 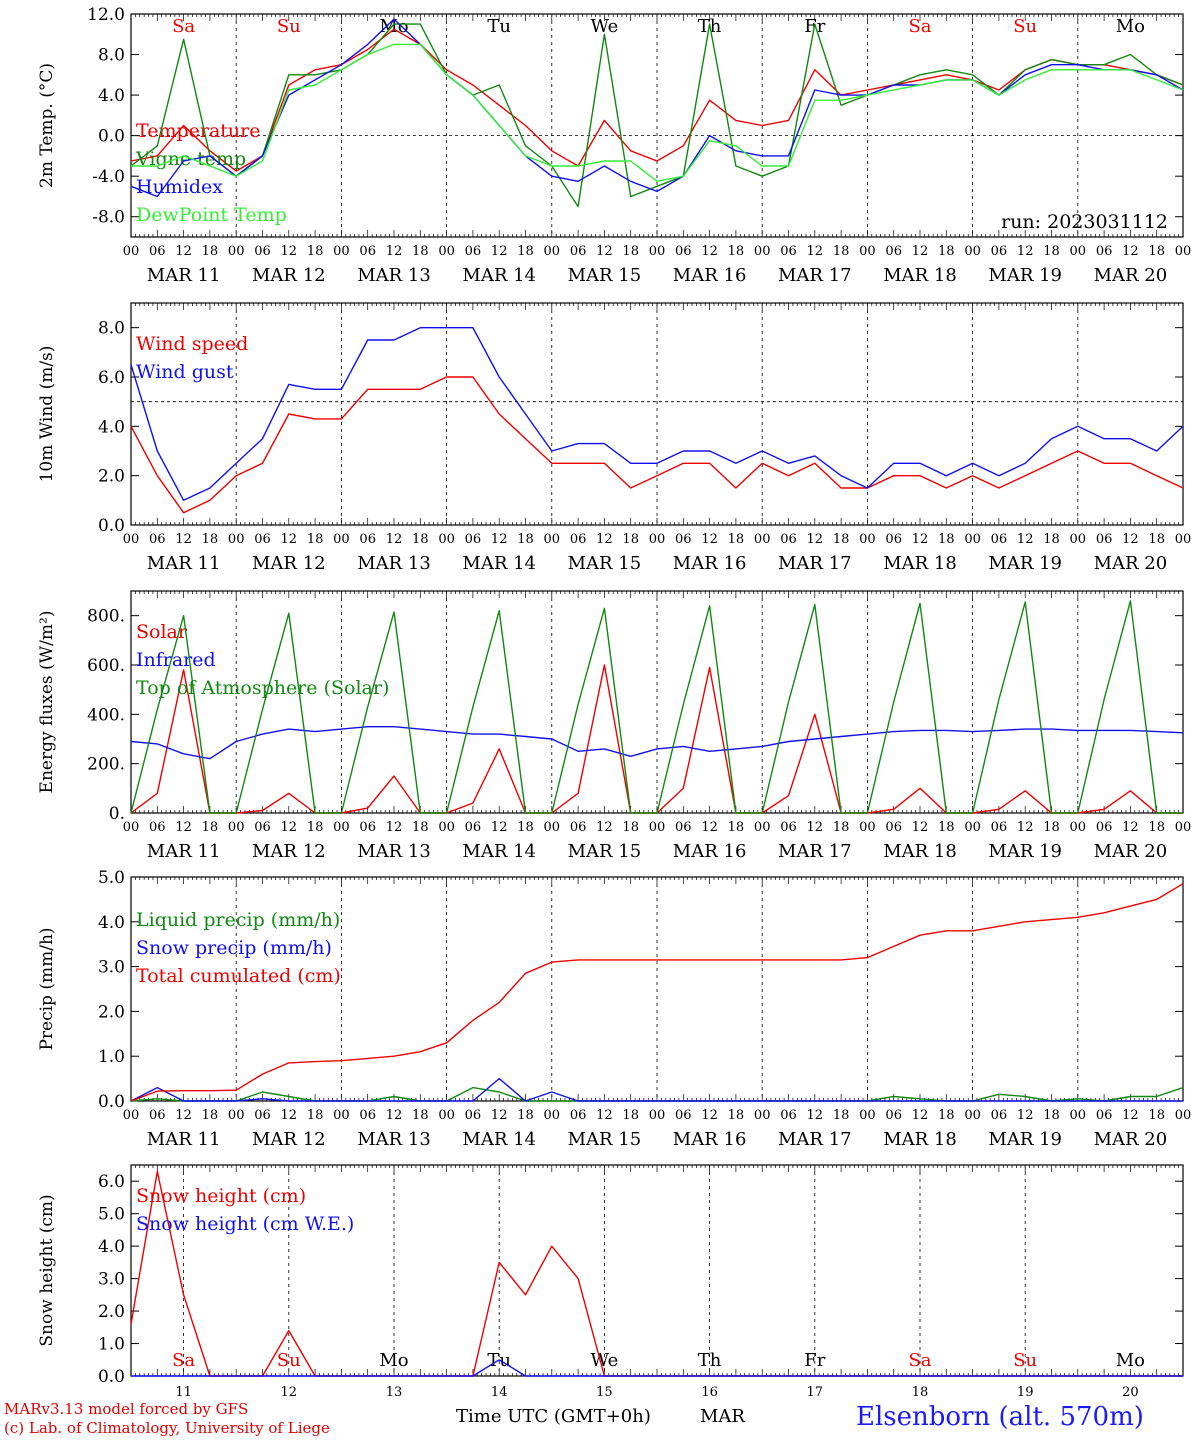 I want to click on x-axis-title: Time UTC (GMT+0h), so click(x=553, y=1416).